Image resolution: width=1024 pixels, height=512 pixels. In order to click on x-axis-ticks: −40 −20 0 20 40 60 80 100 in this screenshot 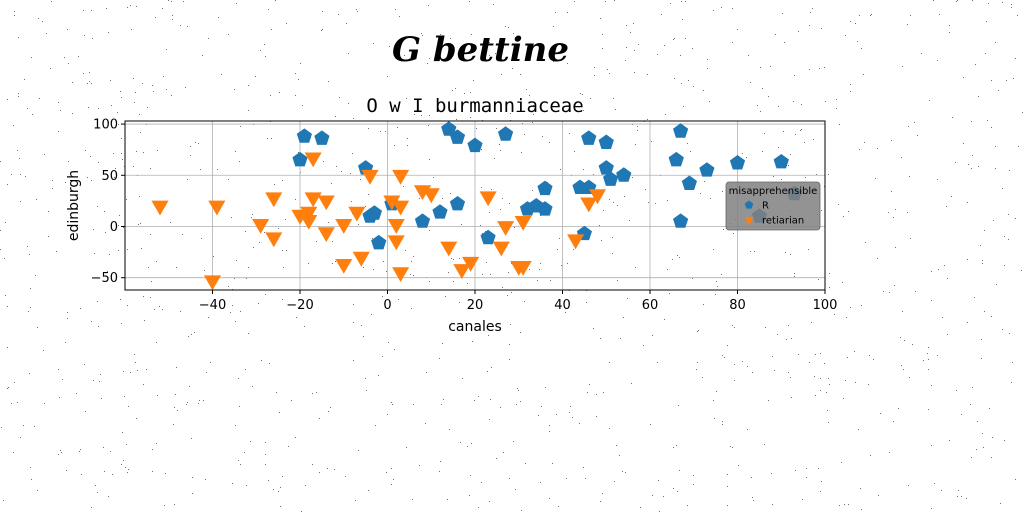, I will do `click(518, 301)`.